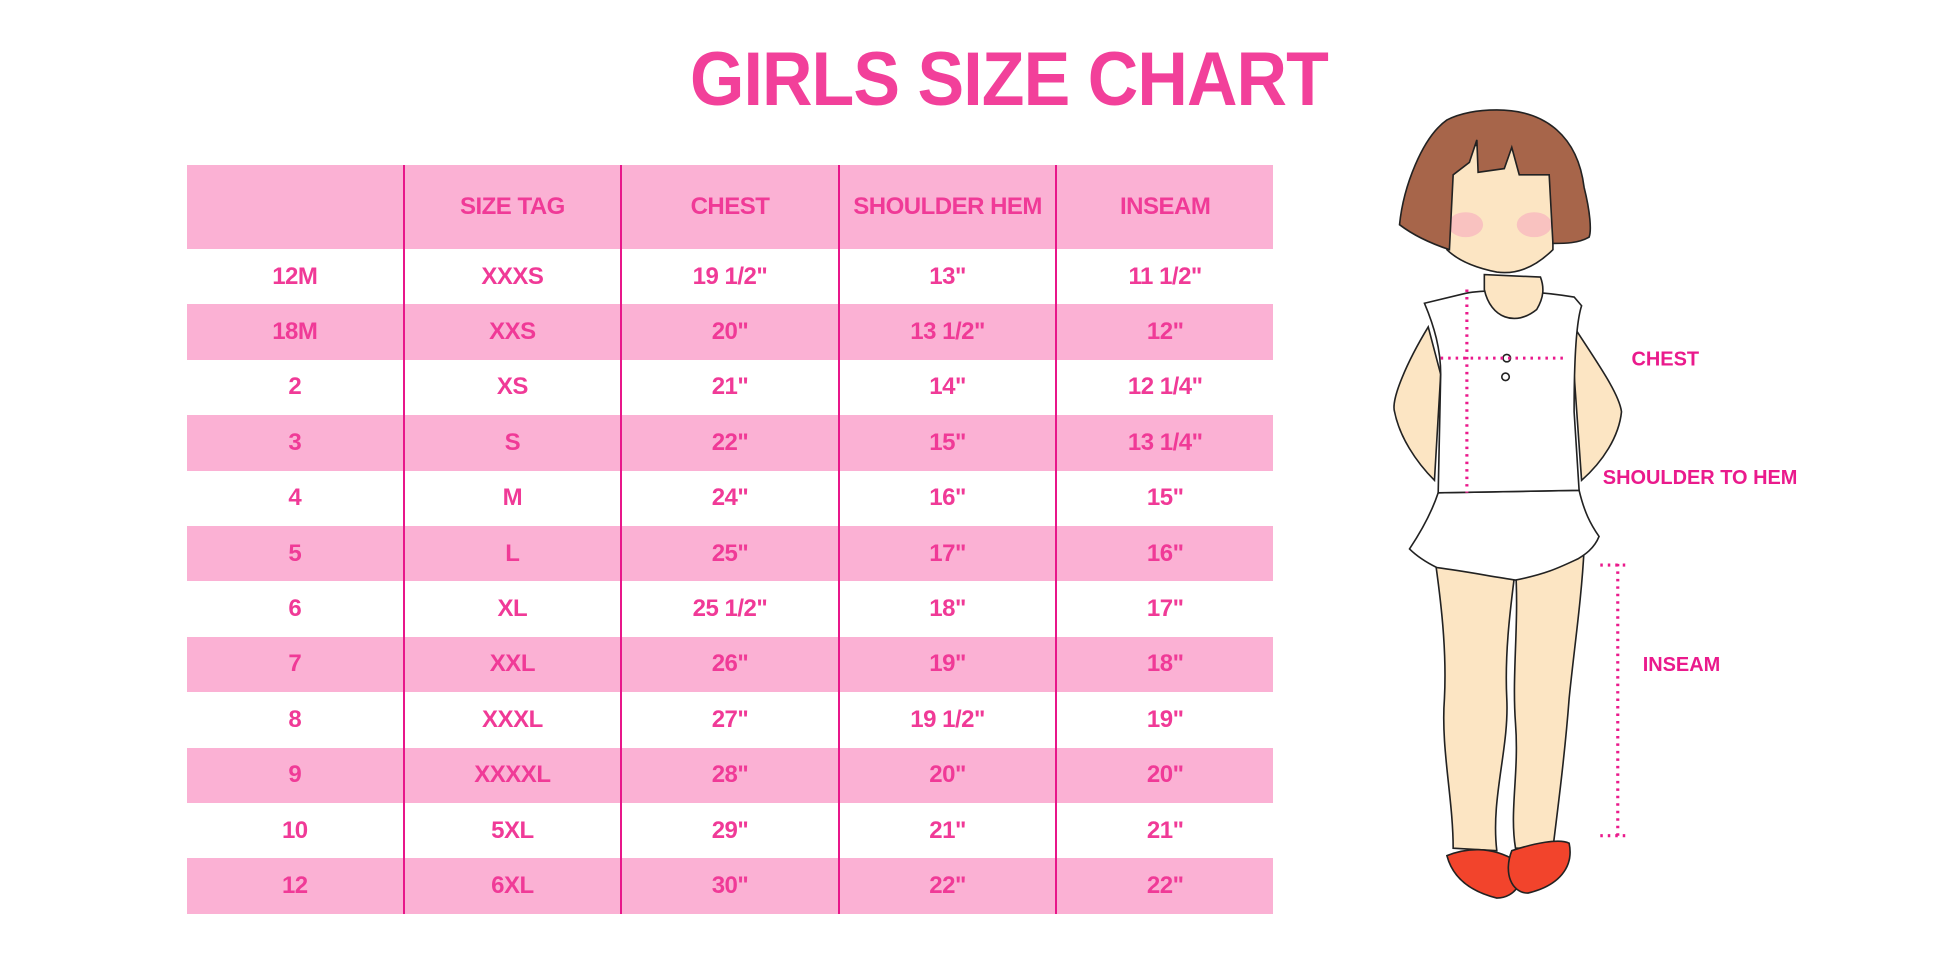 The width and height of the screenshot is (1946, 973). Describe the element at coordinates (1164, 277) in the screenshot. I see `cell-inseam: 11 1/2"` at that location.